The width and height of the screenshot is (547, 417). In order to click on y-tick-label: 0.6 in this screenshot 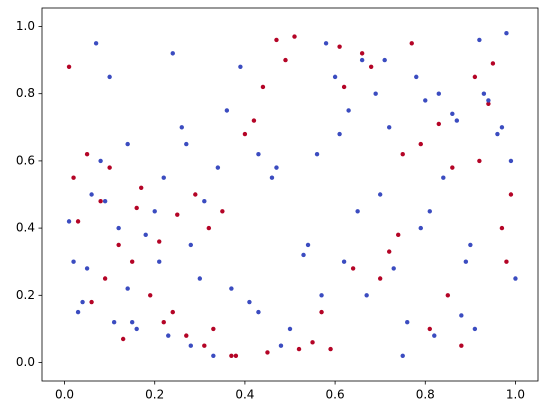, I will do `click(25, 160)`.